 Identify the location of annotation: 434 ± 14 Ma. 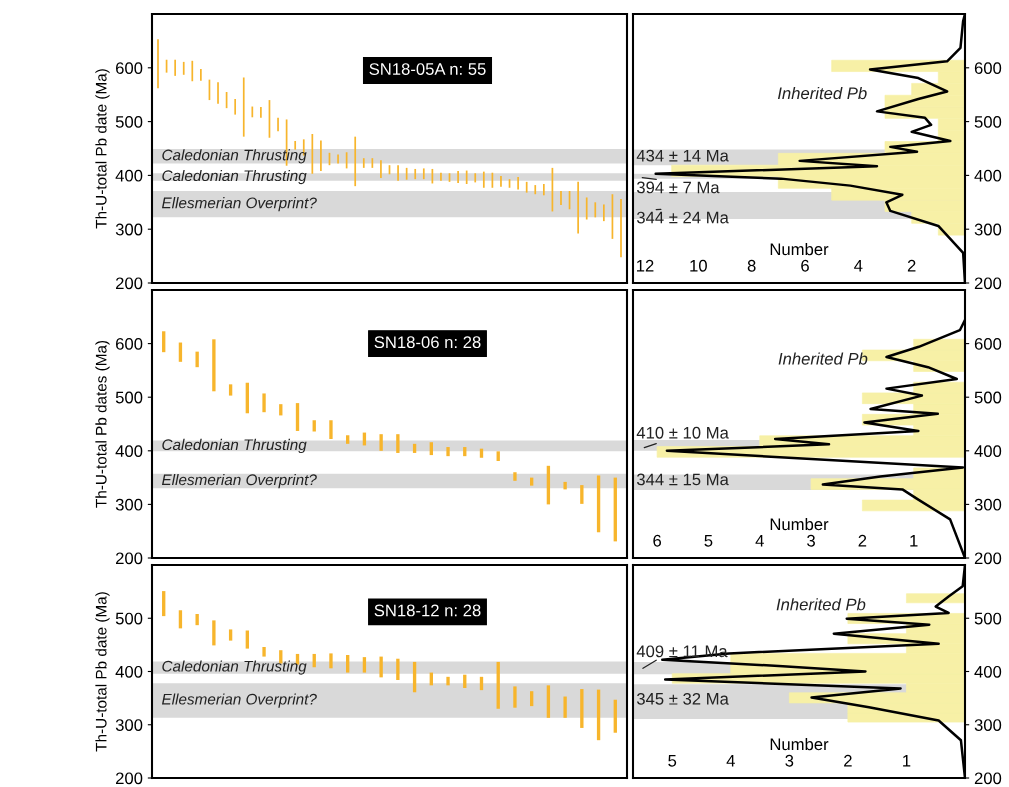
(682, 155).